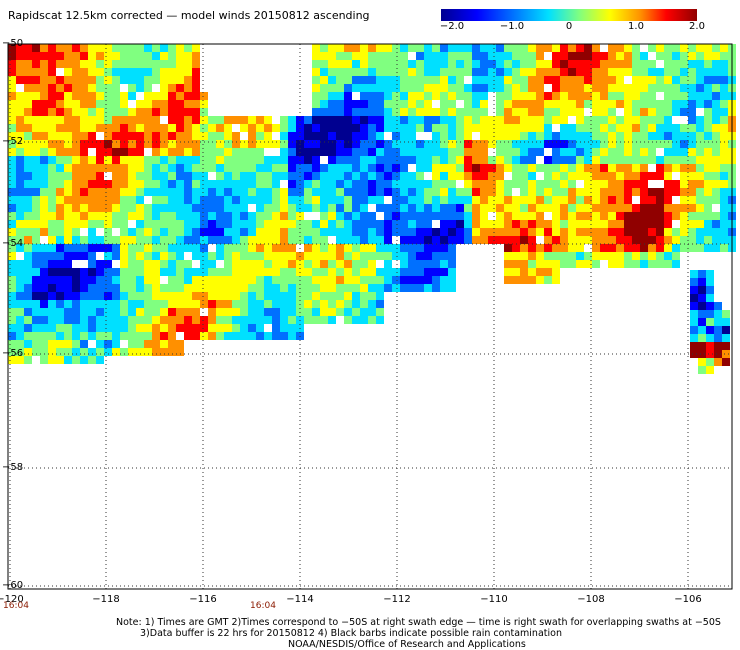  I want to click on colorbar, so click(569, 15).